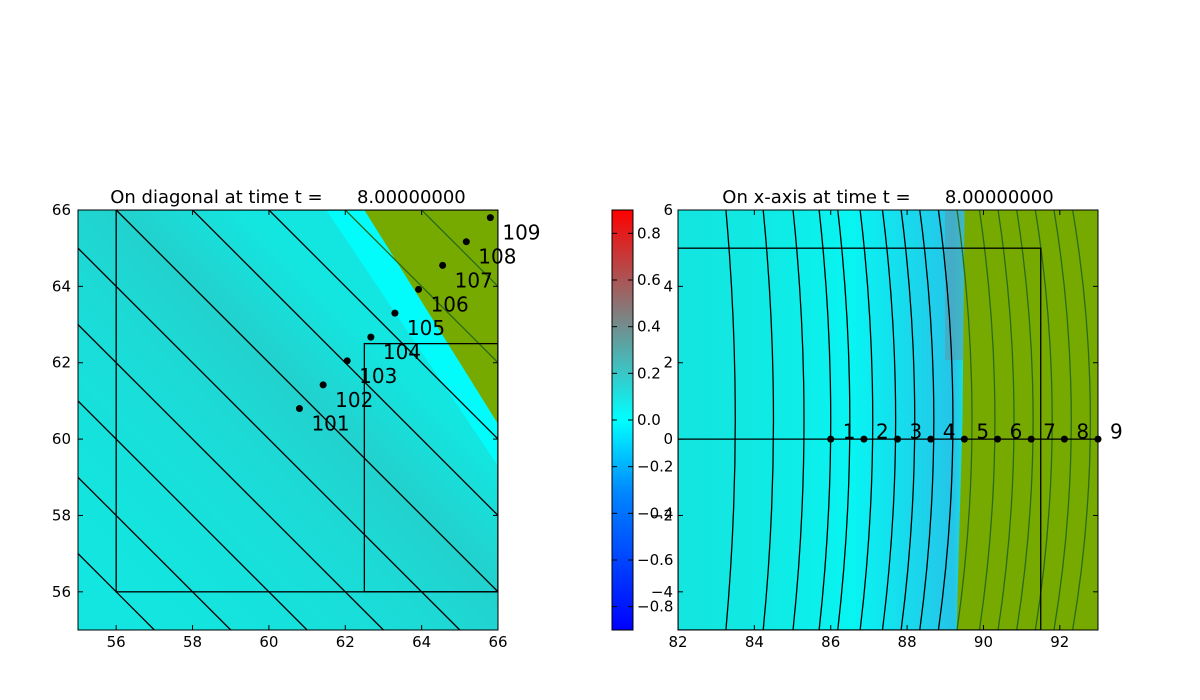 This screenshot has height=700, width=1200. I want to click on right-xtick-label-2: 86, so click(830, 642).